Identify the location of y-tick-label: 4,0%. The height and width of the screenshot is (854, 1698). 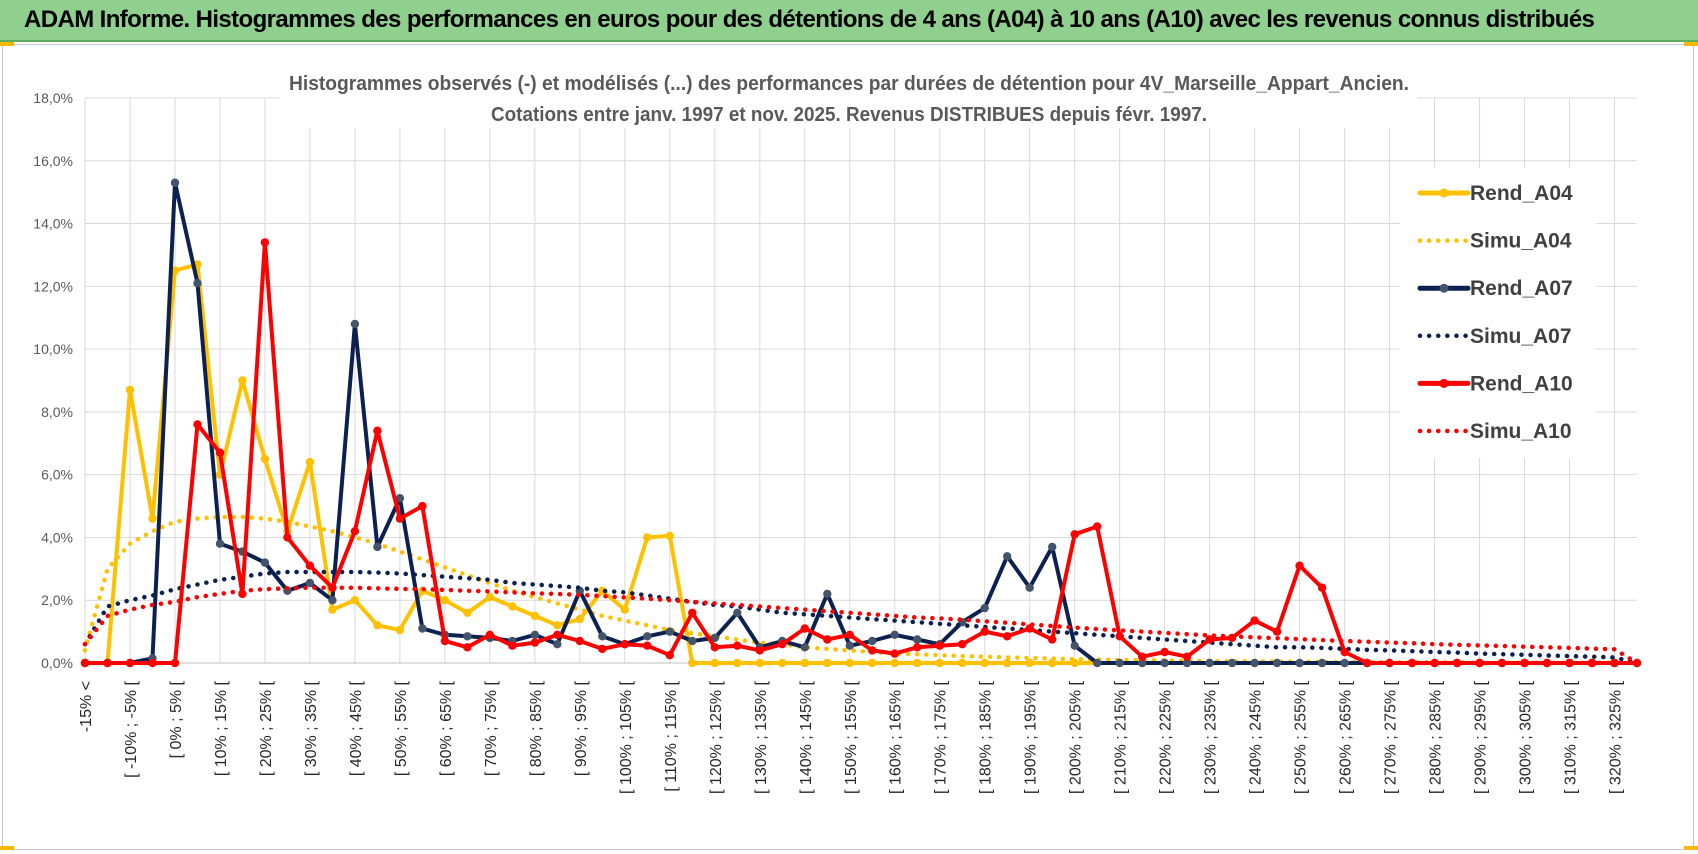
(57, 537).